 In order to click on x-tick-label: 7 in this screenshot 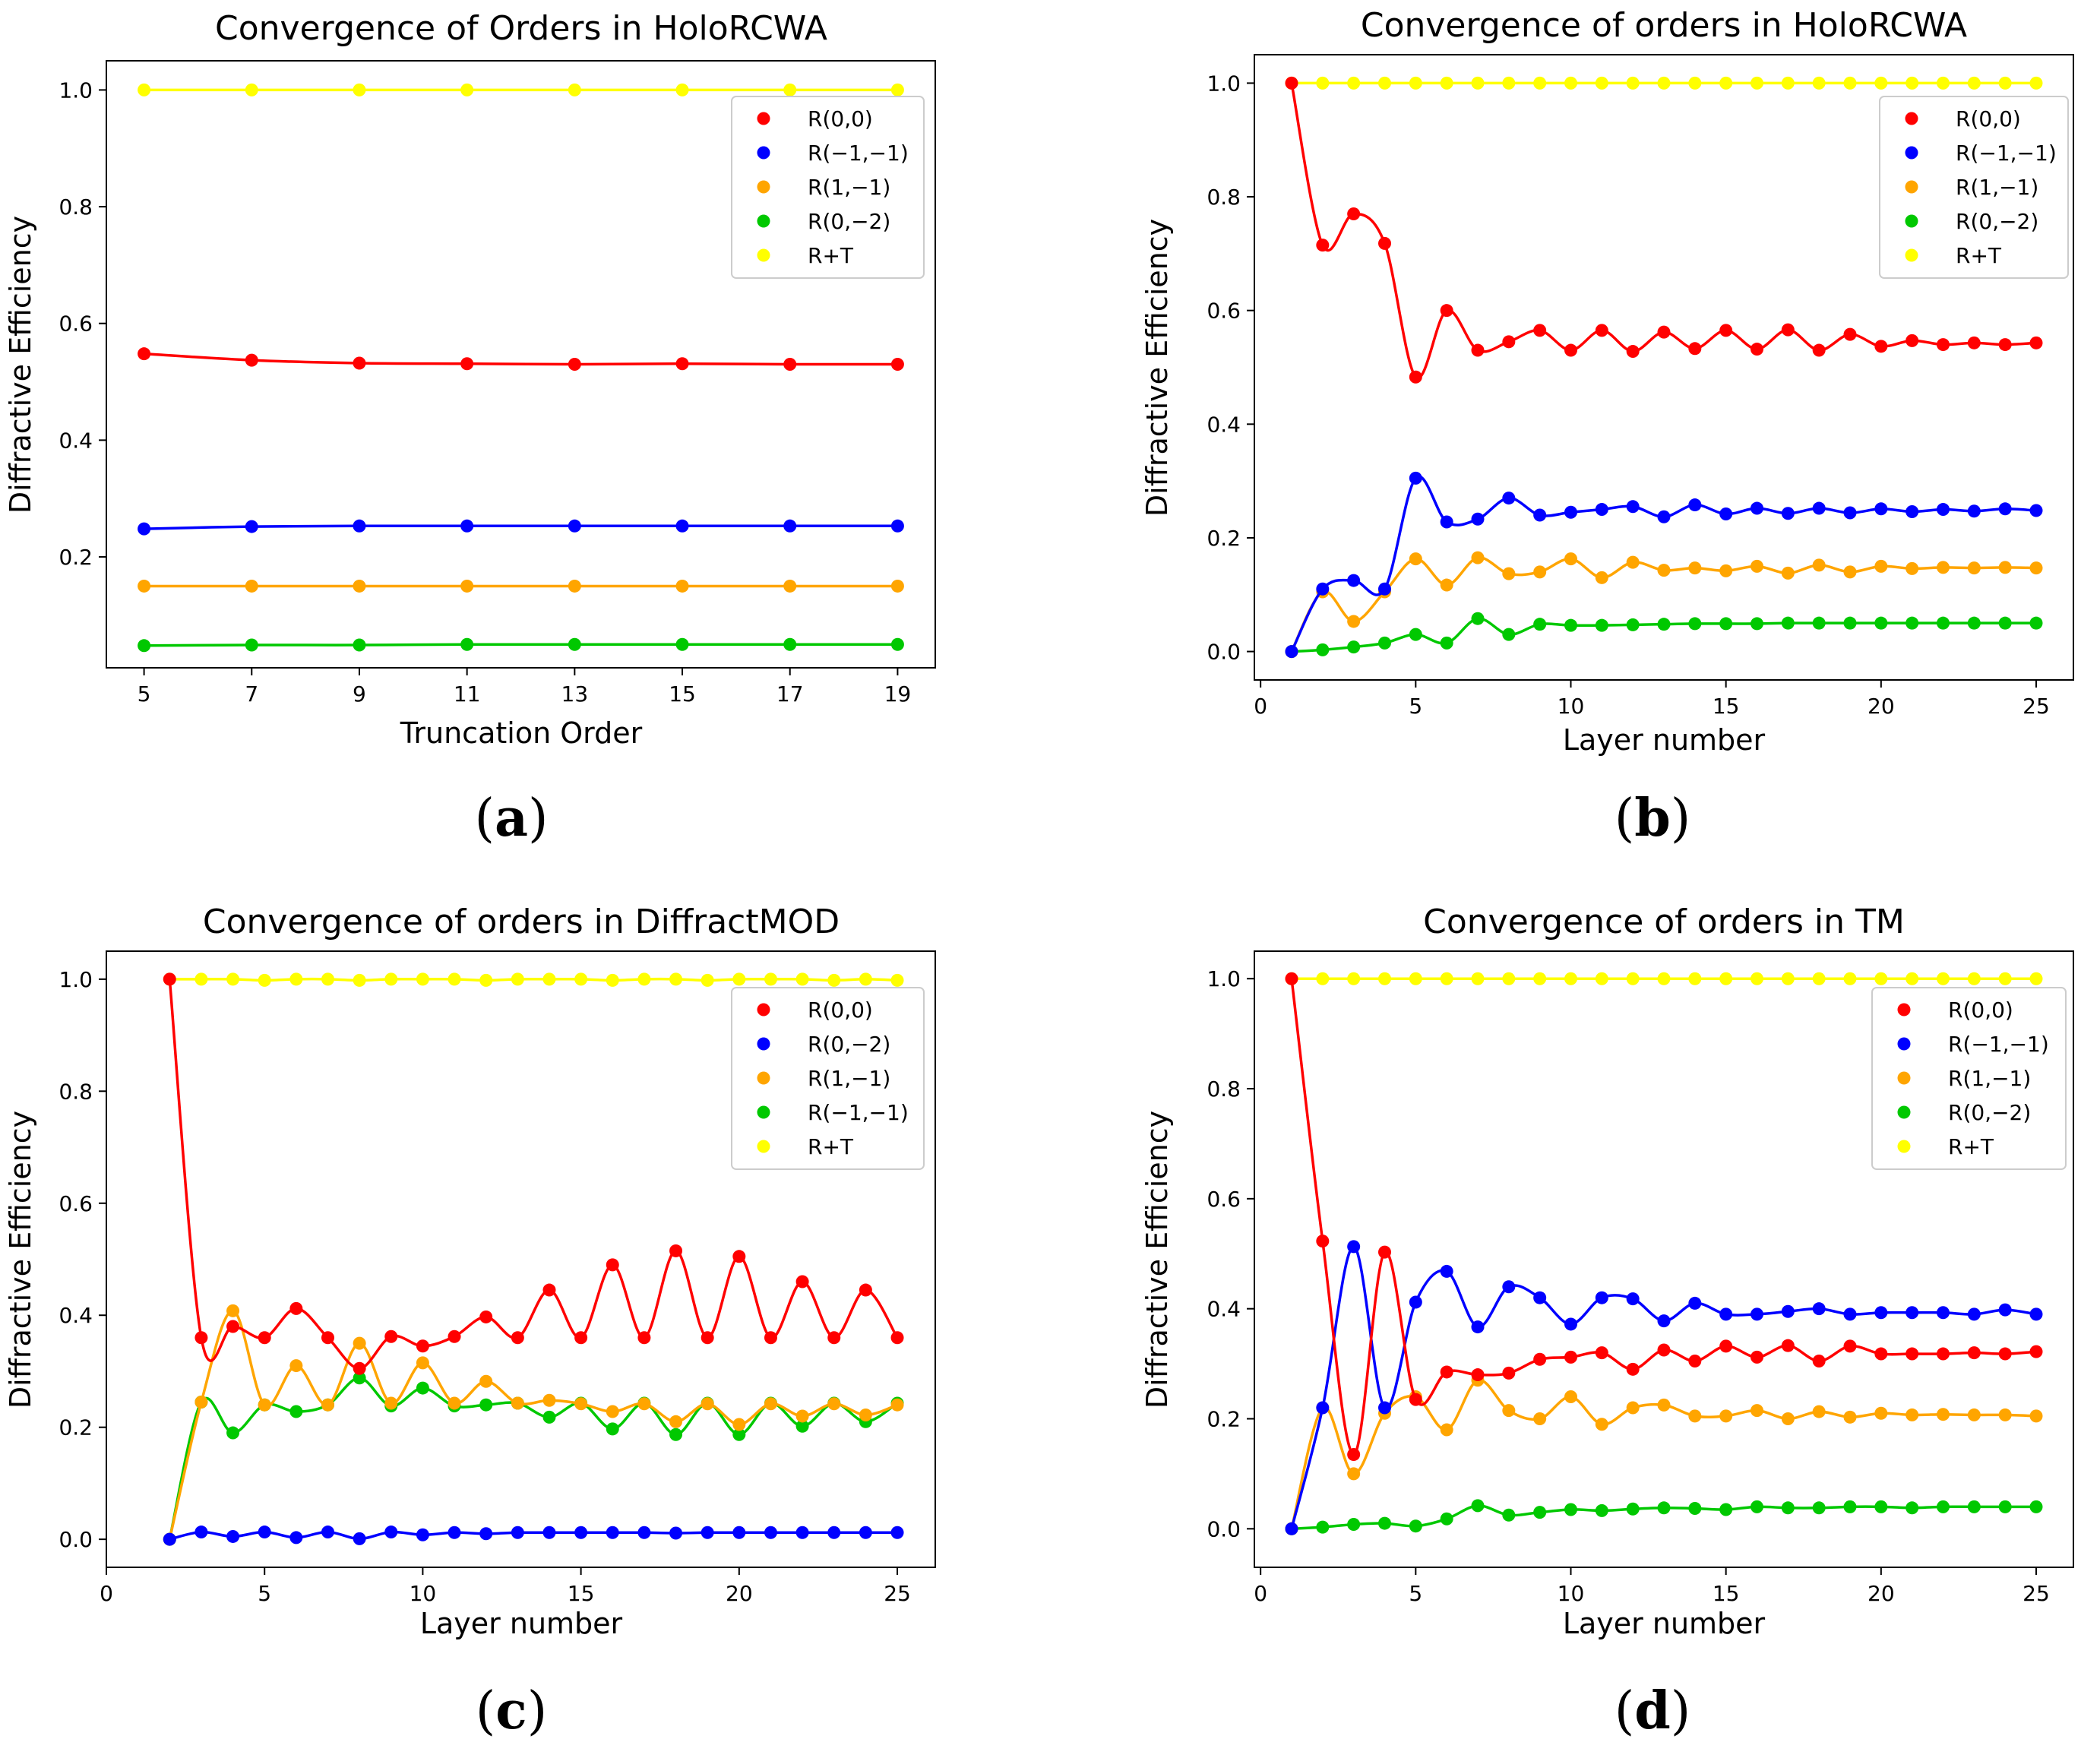, I will do `click(251, 694)`.